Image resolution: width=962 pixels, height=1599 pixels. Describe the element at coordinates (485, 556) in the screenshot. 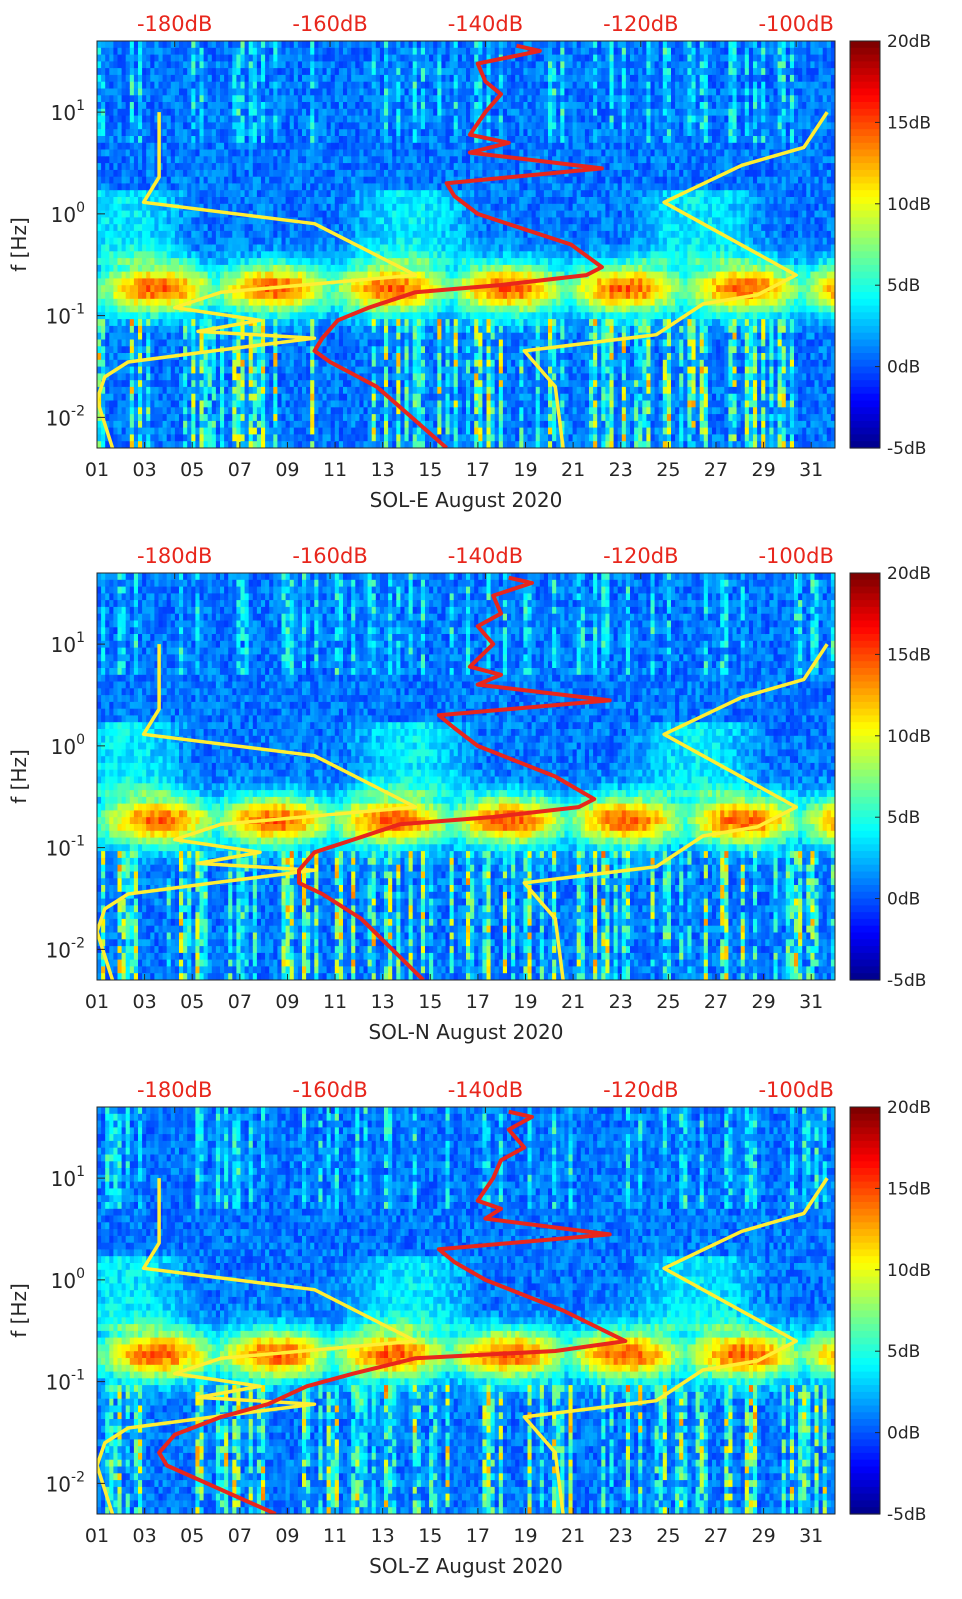

I see `top-tick-label: -140dB` at that location.